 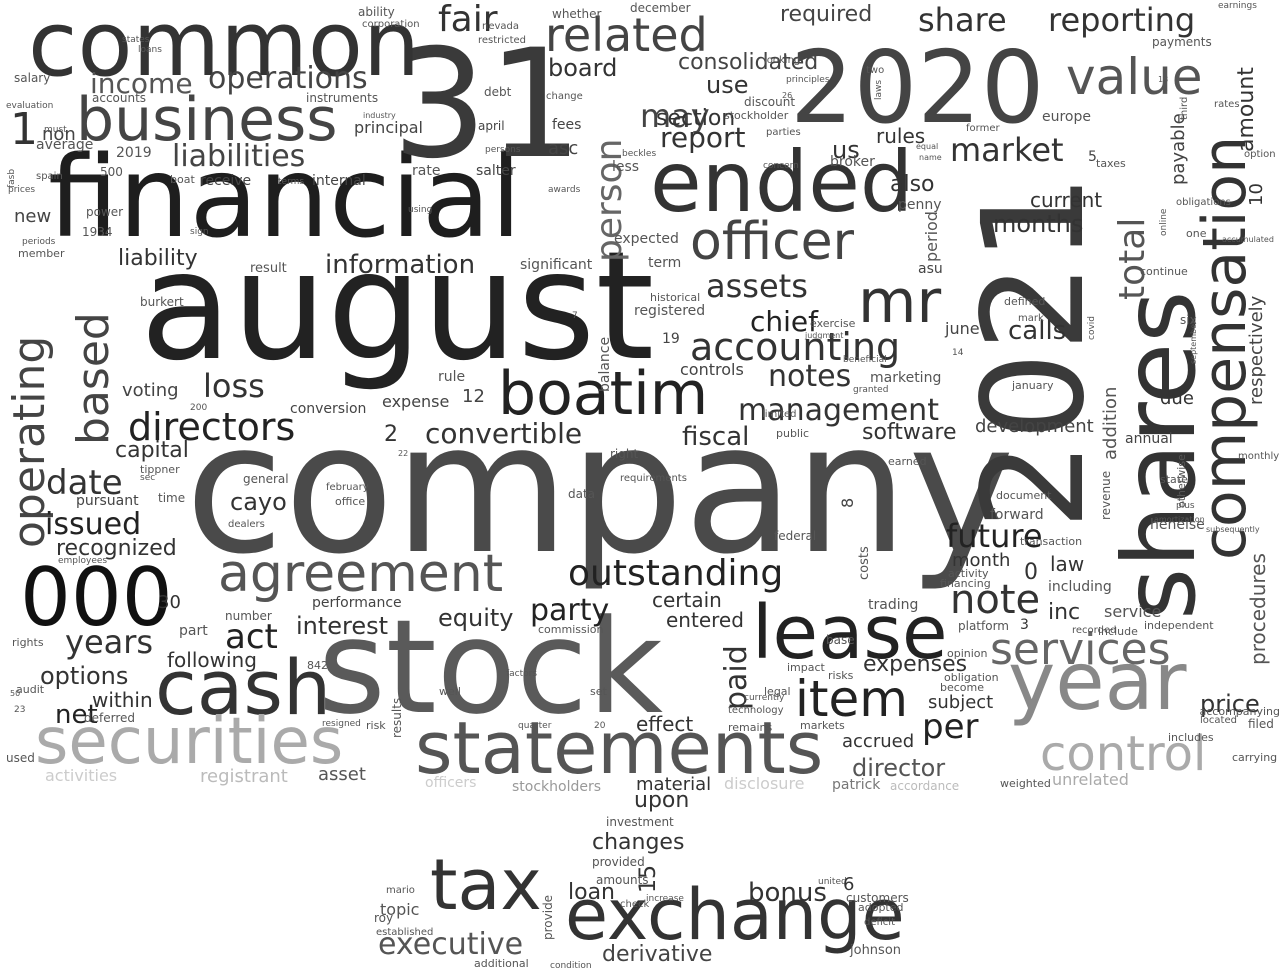 What do you see at coordinates (983, 626) in the screenshot?
I see `word: platform` at bounding box center [983, 626].